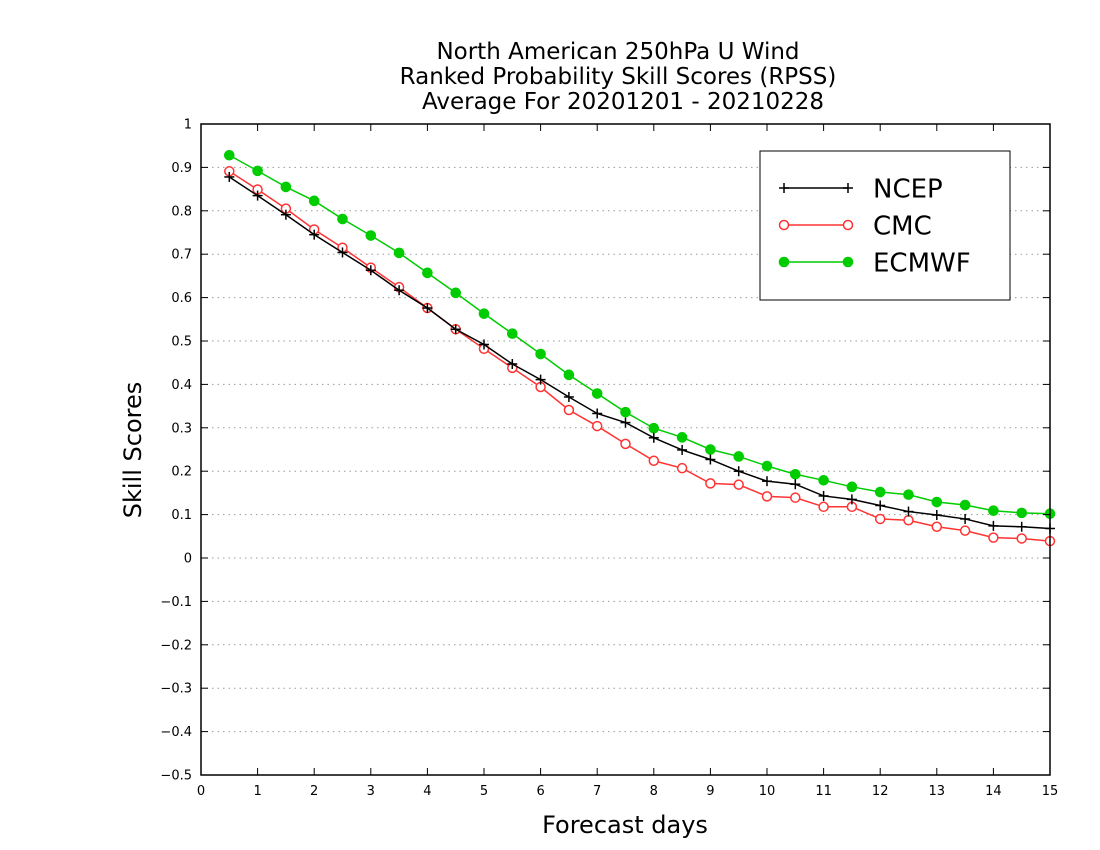 Image resolution: width=1100 pixels, height=850 pixels. I want to click on y-axis-label: Skill Scores, so click(133, 450).